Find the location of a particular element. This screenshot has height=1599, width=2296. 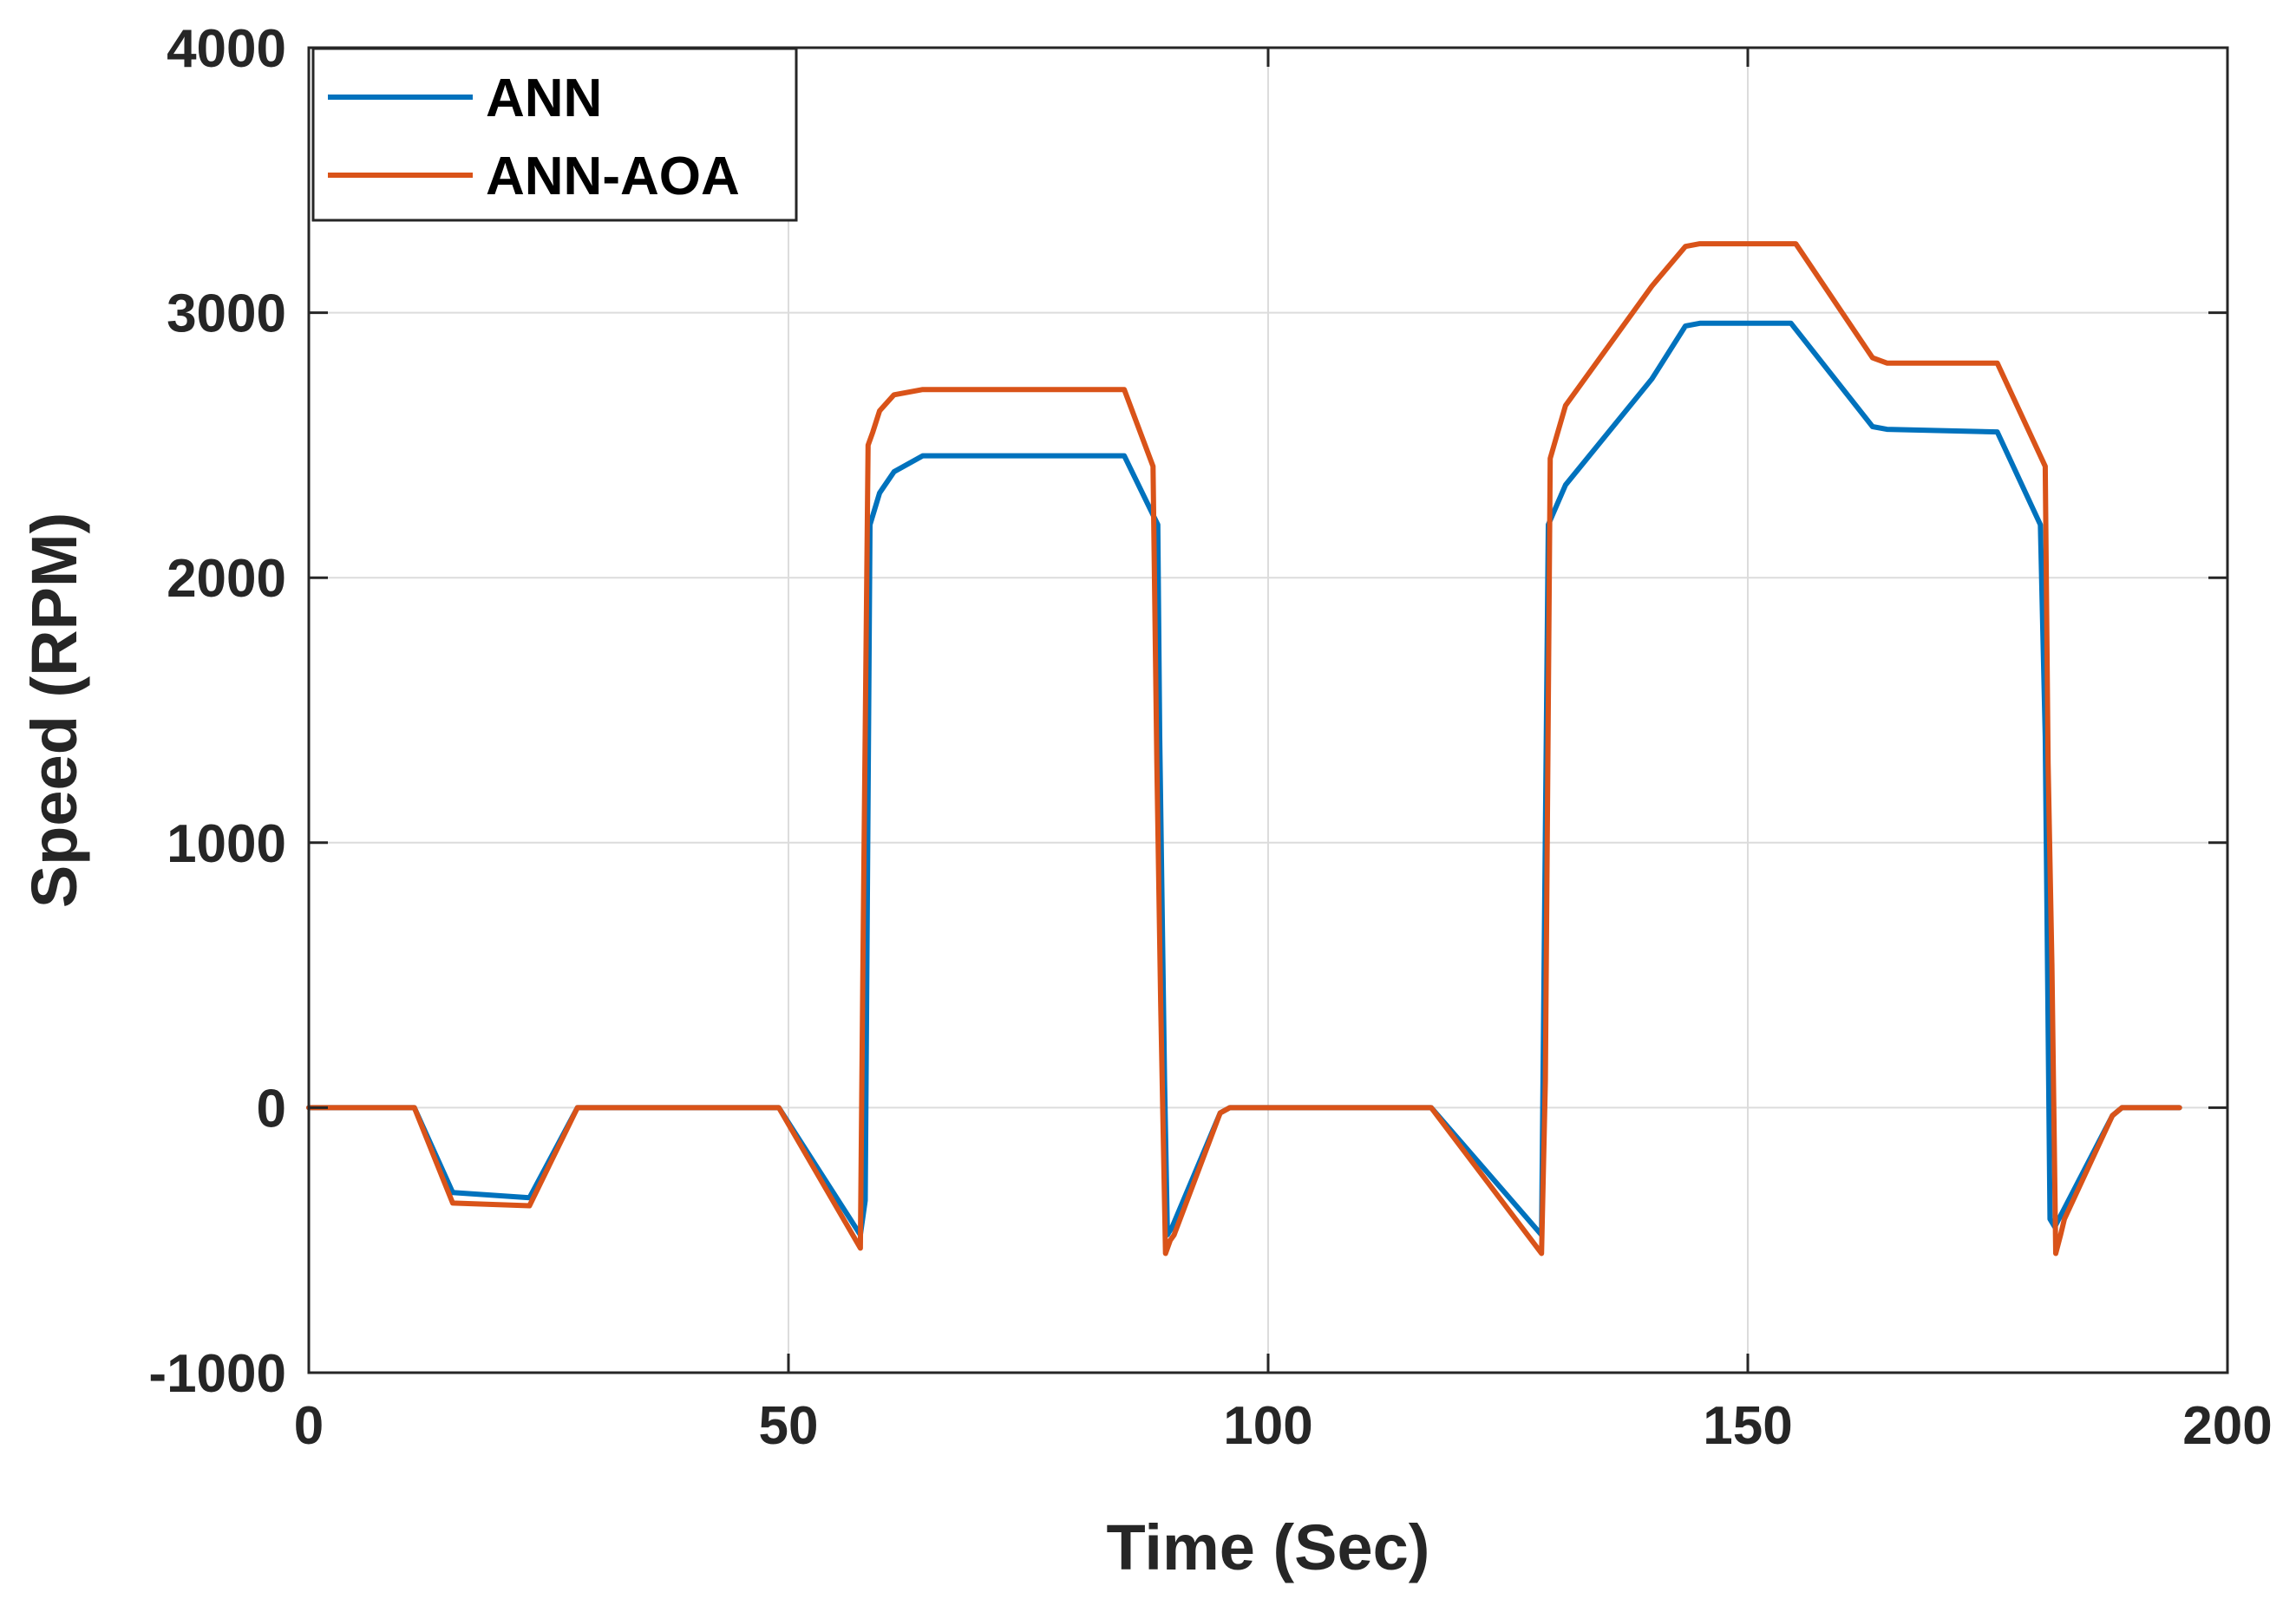

y-tick-label: 2000 is located at coordinates (226, 579).